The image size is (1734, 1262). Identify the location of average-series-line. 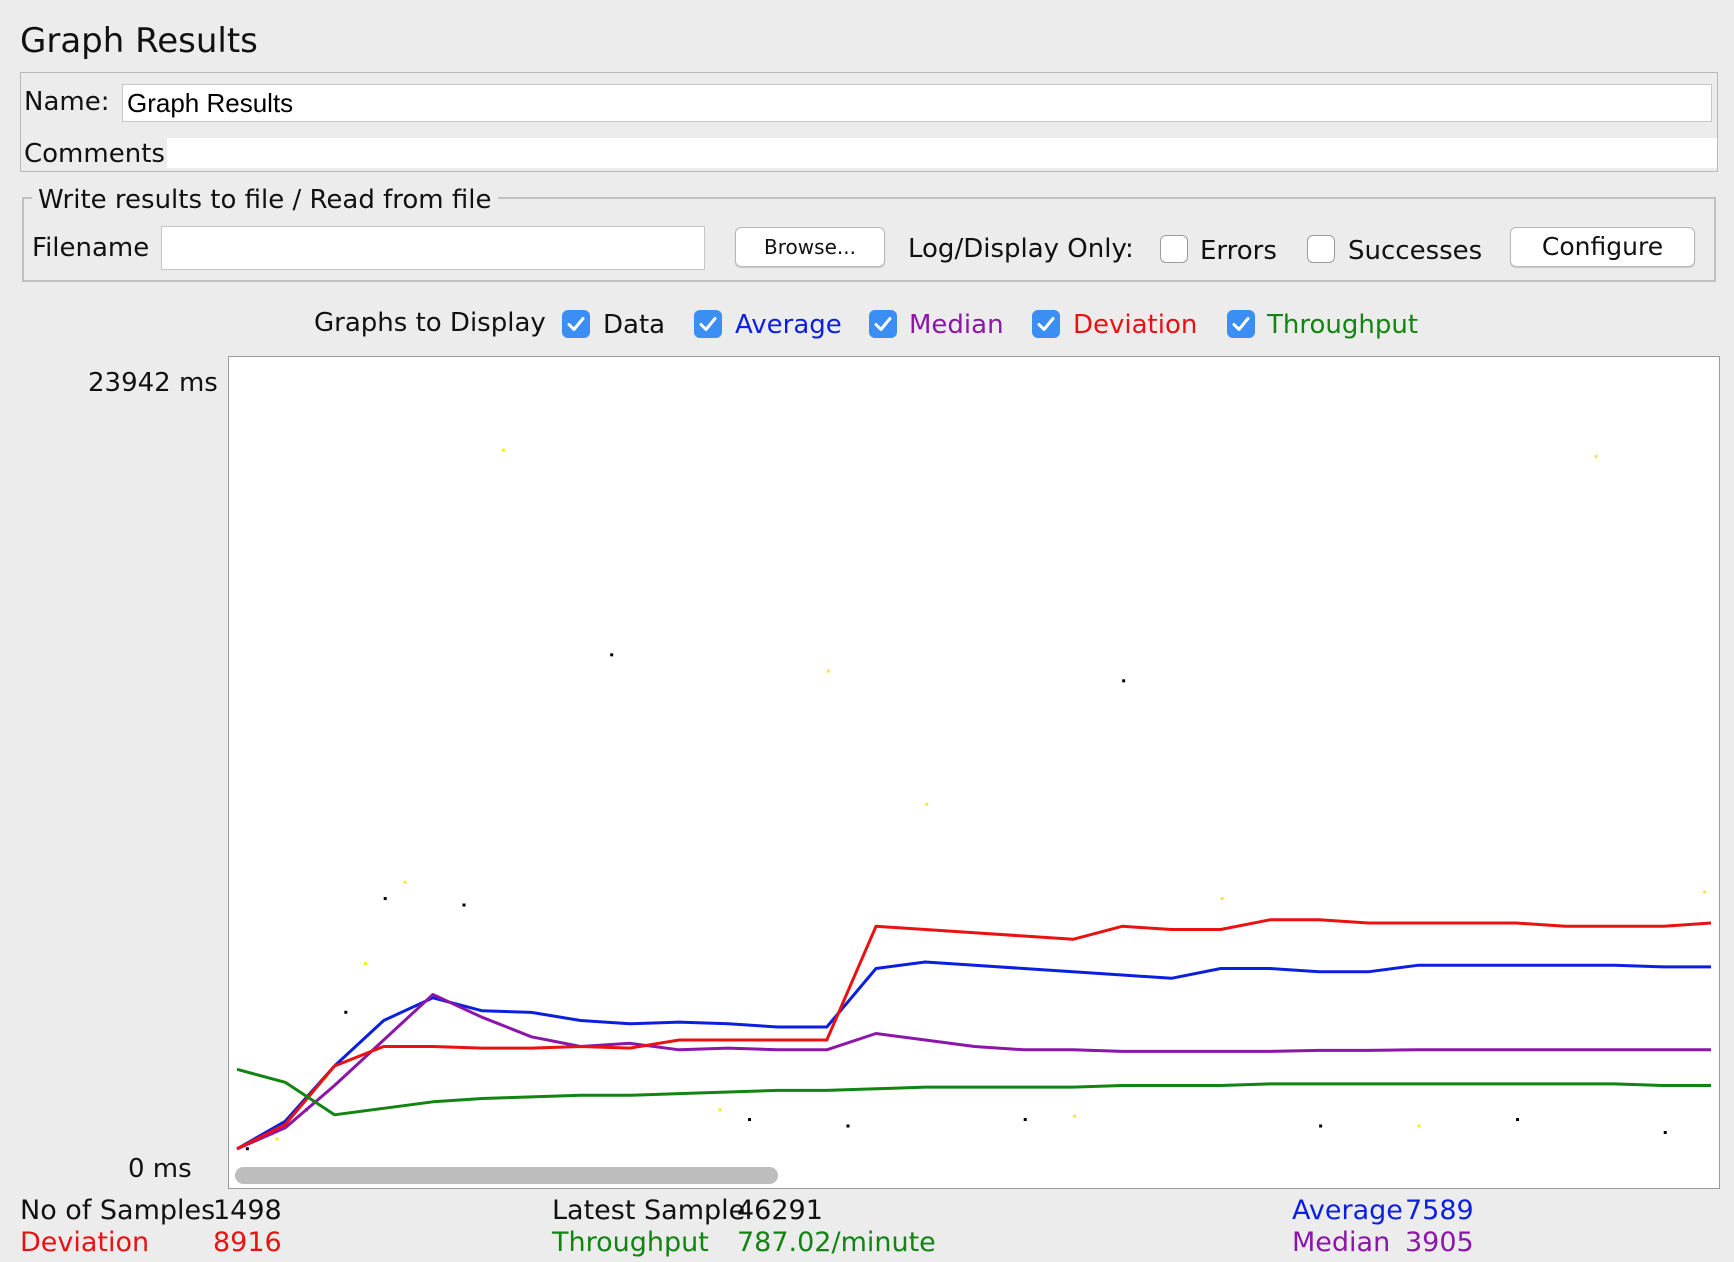
(973, 1055).